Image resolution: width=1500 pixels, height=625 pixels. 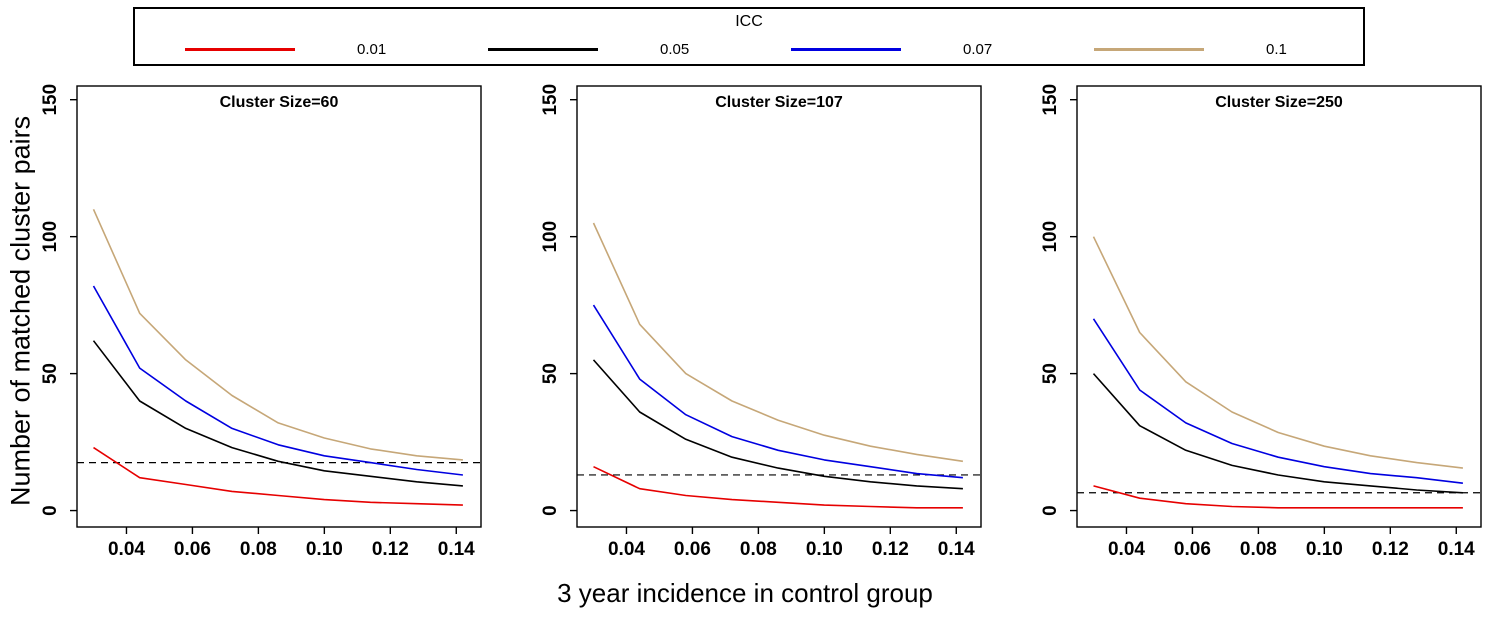 I want to click on legend-item-0.05: 0.05, so click(x=588, y=49).